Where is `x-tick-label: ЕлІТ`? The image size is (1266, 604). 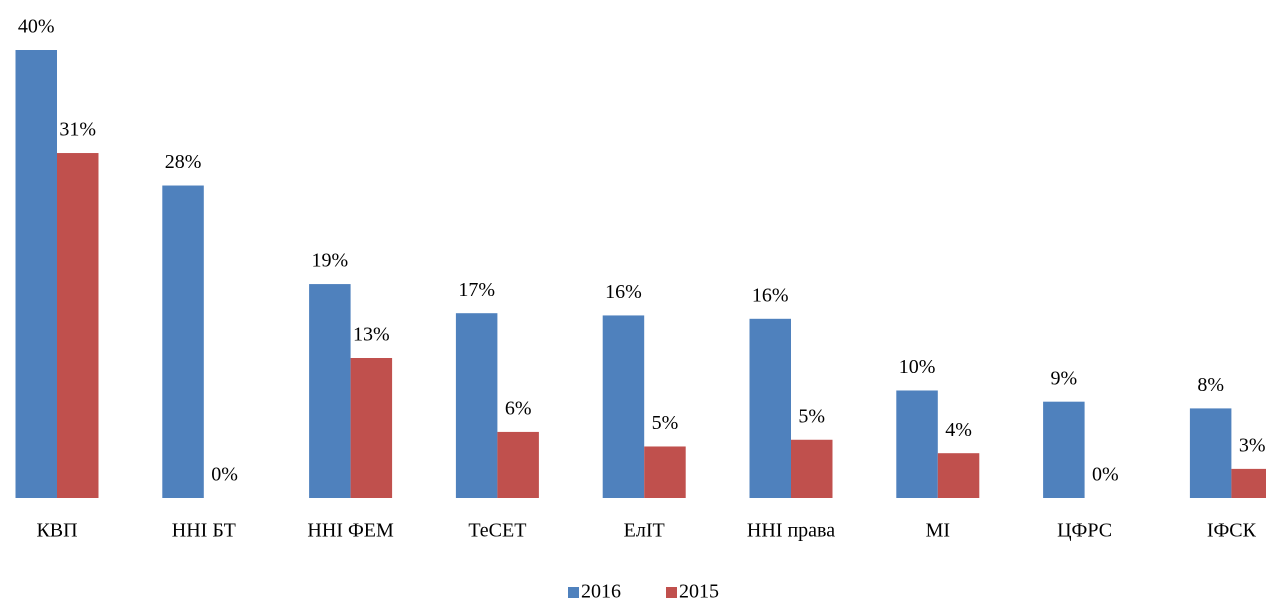 x-tick-label: ЕлІТ is located at coordinates (644, 531).